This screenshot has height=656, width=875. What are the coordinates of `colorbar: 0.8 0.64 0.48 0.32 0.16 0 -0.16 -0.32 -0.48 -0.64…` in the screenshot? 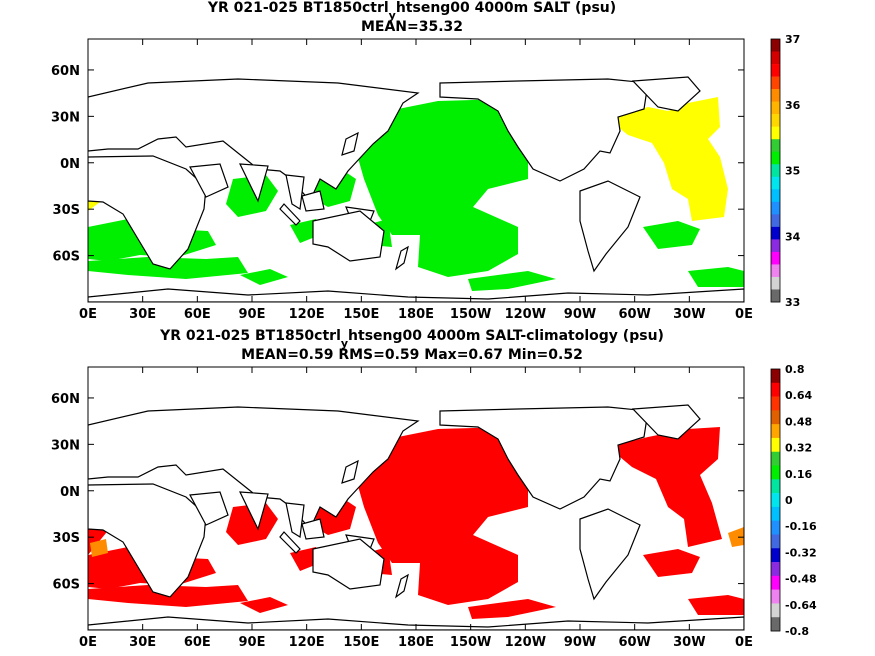 It's located at (793, 500).